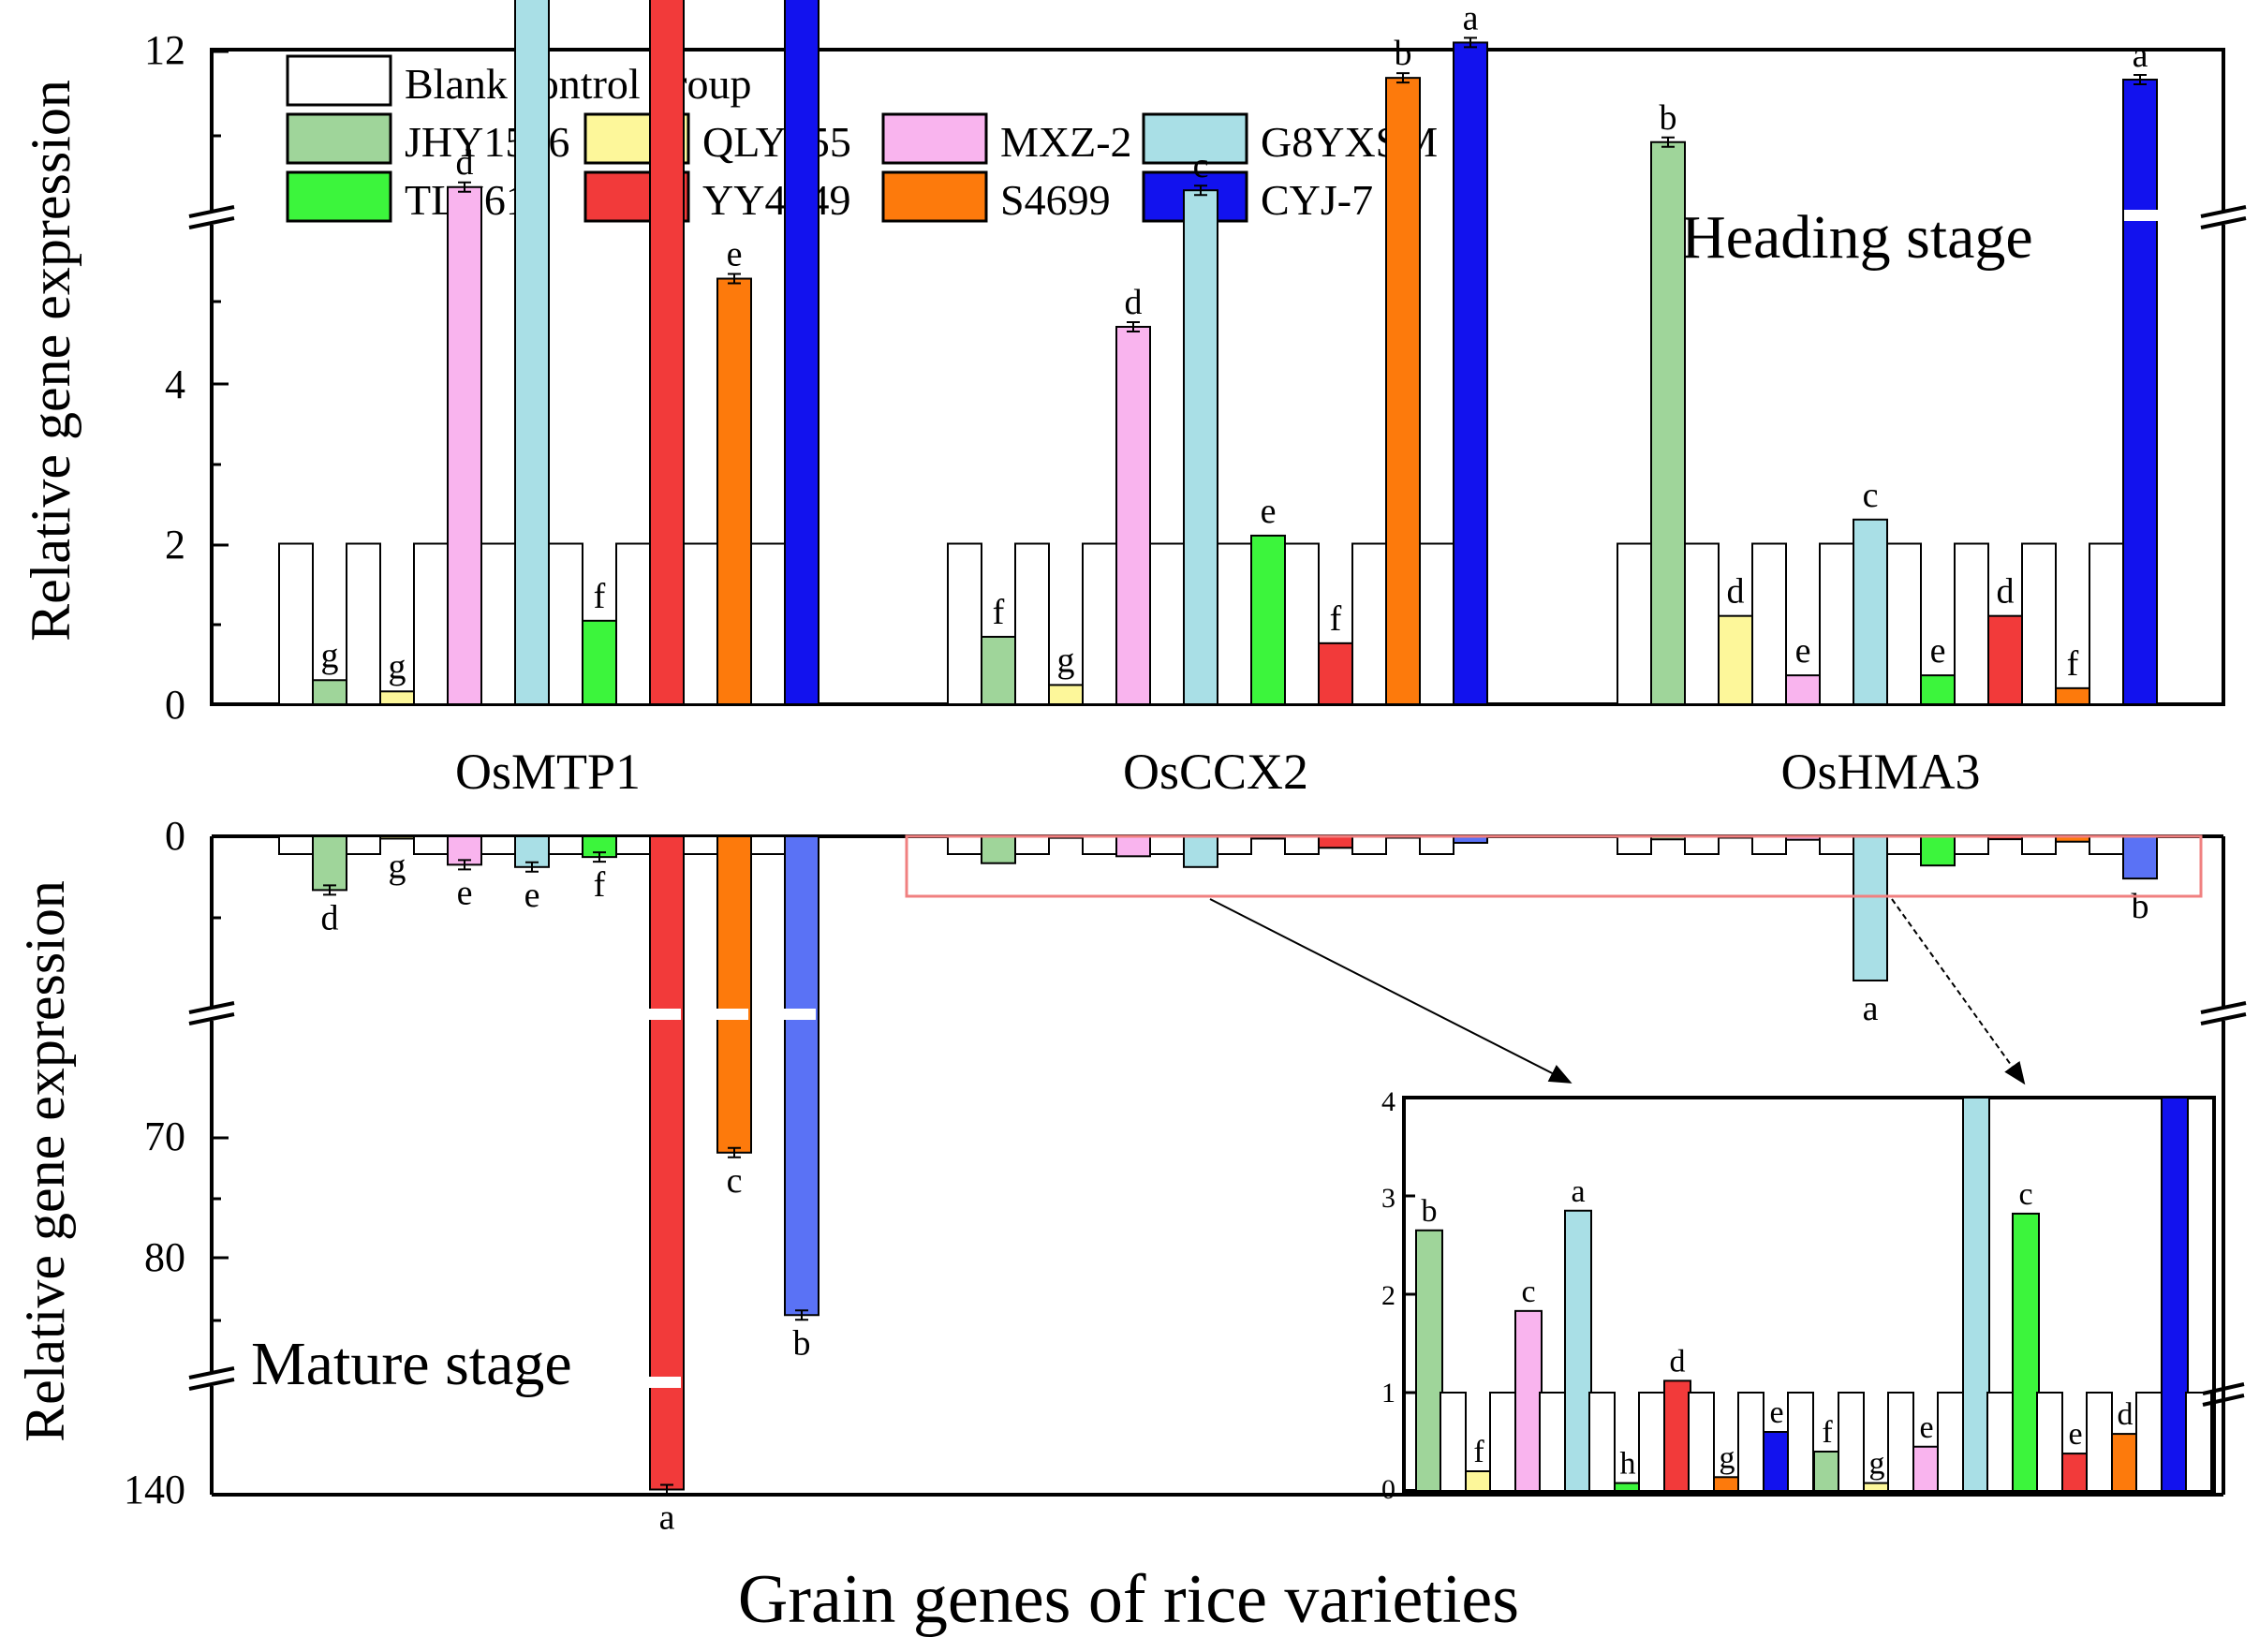 The width and height of the screenshot is (2259, 1652). Describe the element at coordinates (465, 892) in the screenshot. I see `mature-significance-letter: e` at that location.